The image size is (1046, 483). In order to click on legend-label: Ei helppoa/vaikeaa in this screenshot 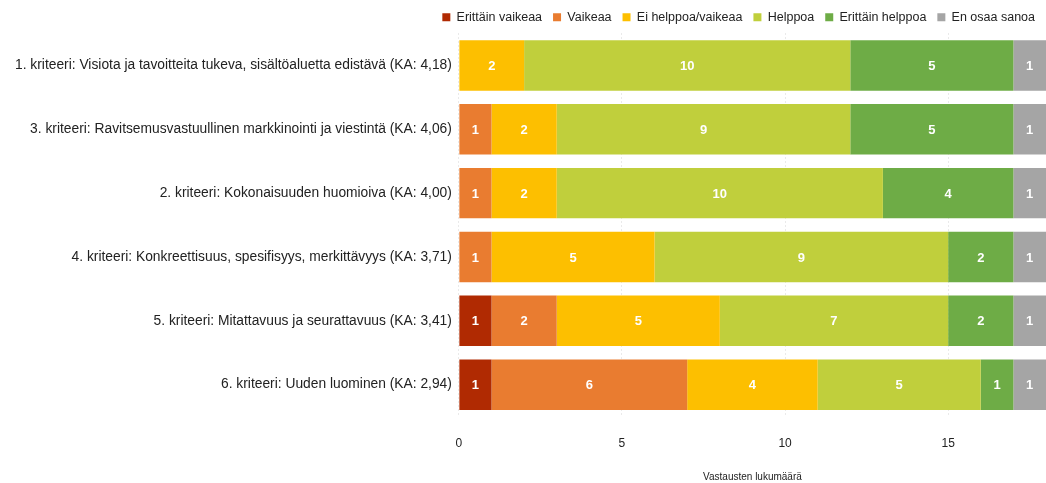, I will do `click(689, 16)`.